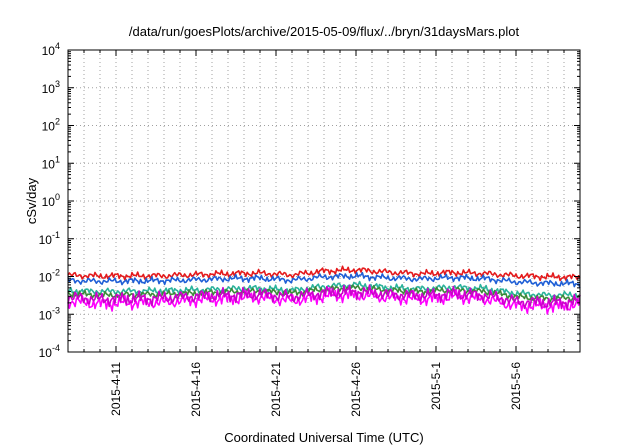 The image size is (640, 448). Describe the element at coordinates (116, 389) in the screenshot. I see `x-tick-label: 2015-4-11` at that location.